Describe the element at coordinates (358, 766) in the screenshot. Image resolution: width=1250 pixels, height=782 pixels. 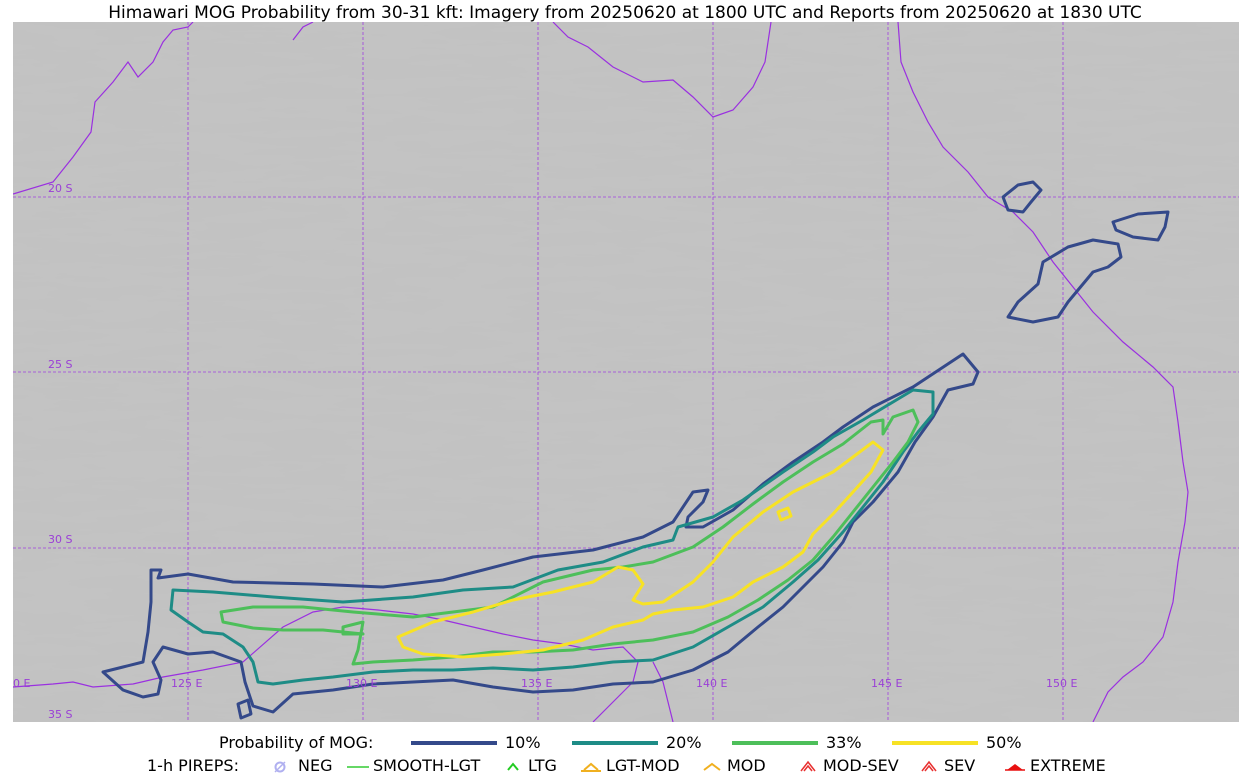
I see `smooth-line-icon` at that location.